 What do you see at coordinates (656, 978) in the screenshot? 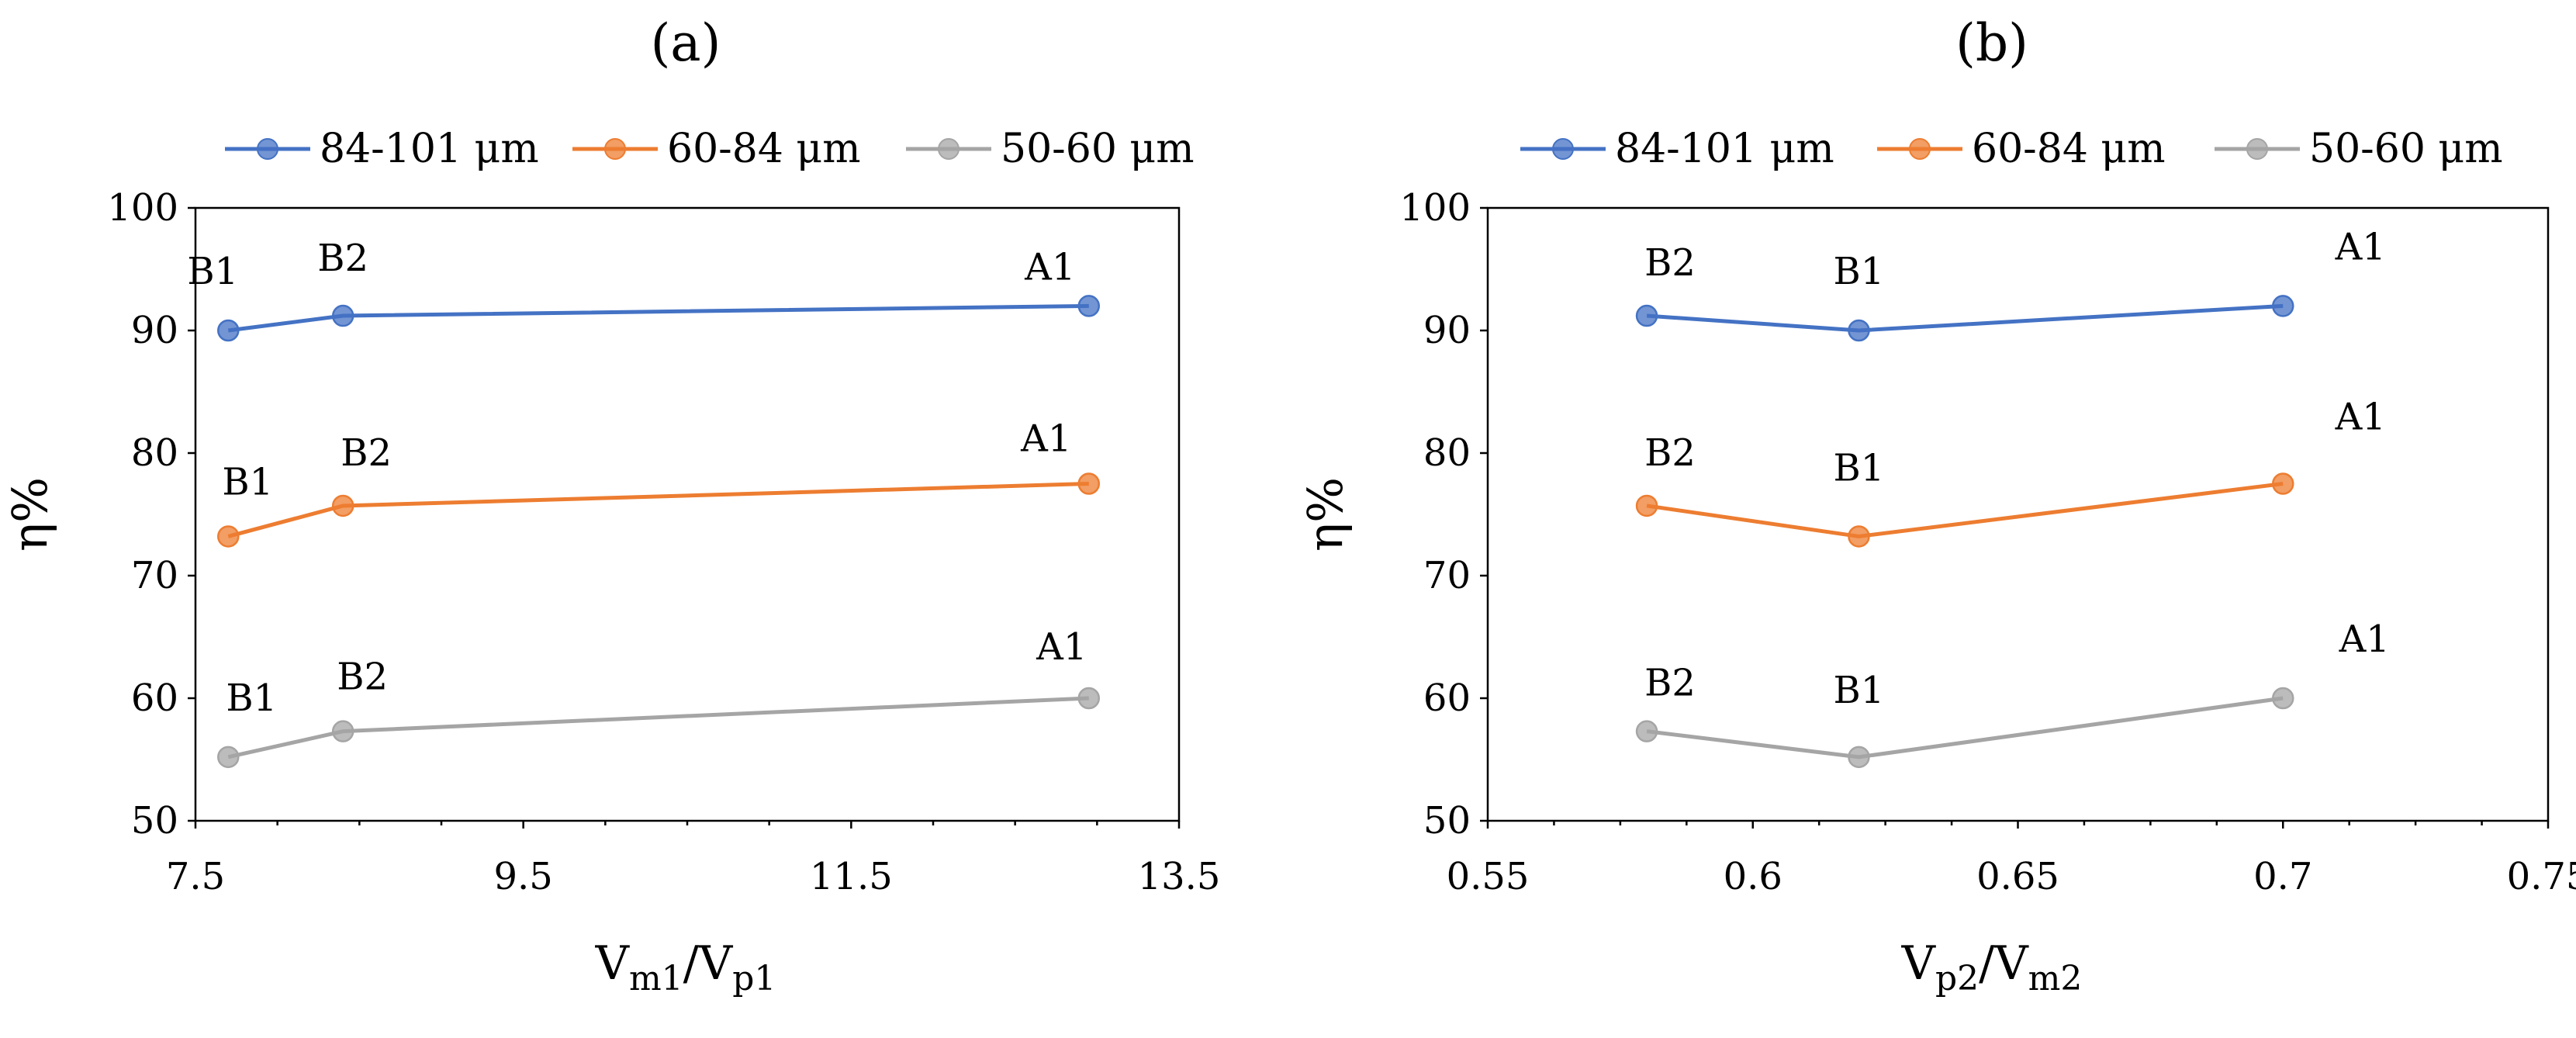
I see `x-axis-label-subscript: m1` at bounding box center [656, 978].